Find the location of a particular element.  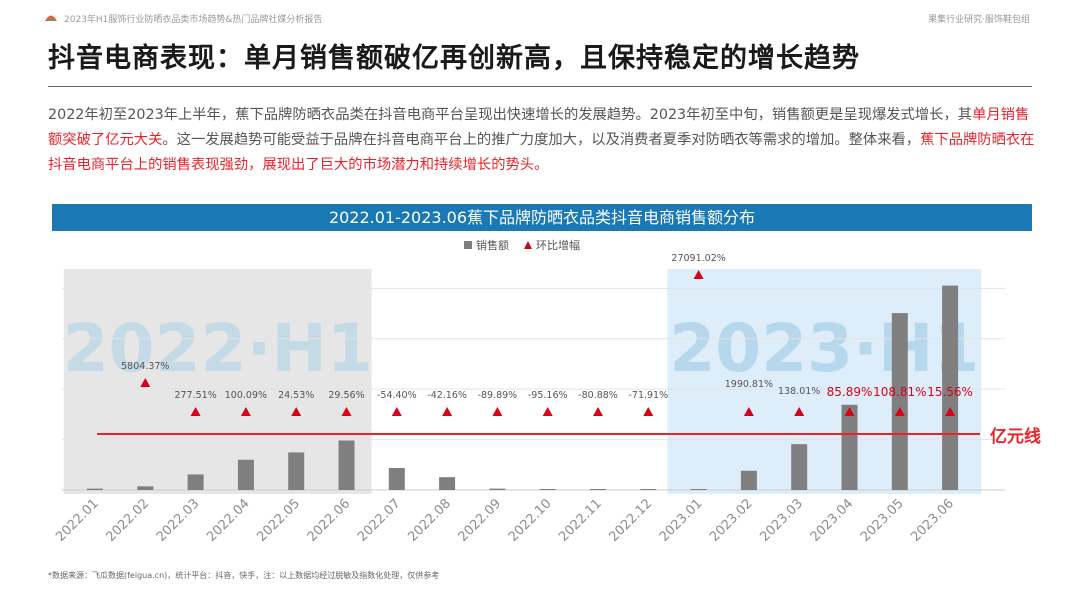

logo-icon is located at coordinates (51, 18).